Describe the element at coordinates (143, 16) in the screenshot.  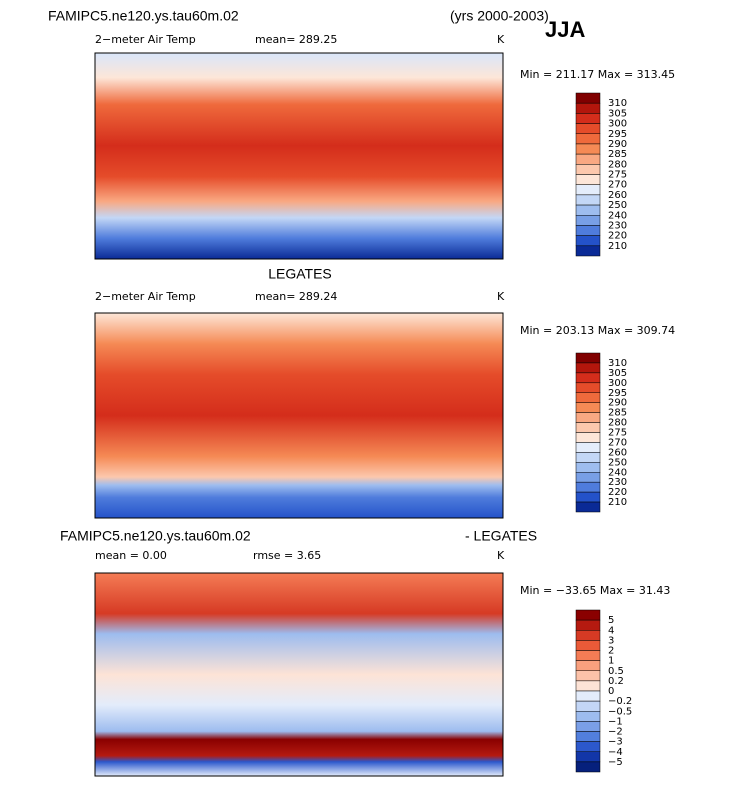
I see `case-title: FAMIPC5.ne120.ys.tau60m.02` at that location.